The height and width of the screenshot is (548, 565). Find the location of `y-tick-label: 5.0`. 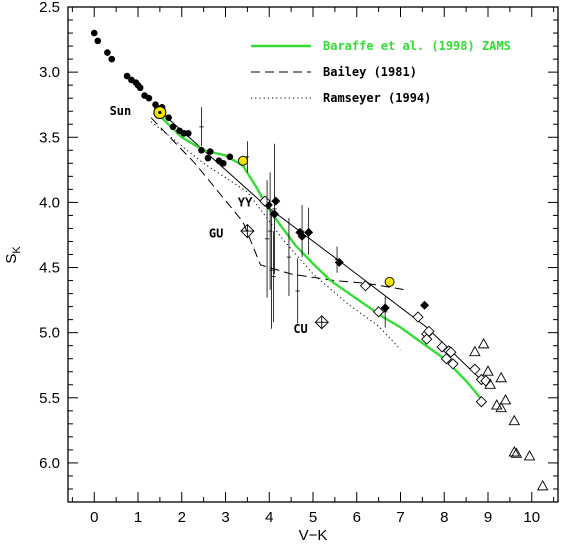

y-tick-label: 5.0 is located at coordinates (49, 333).